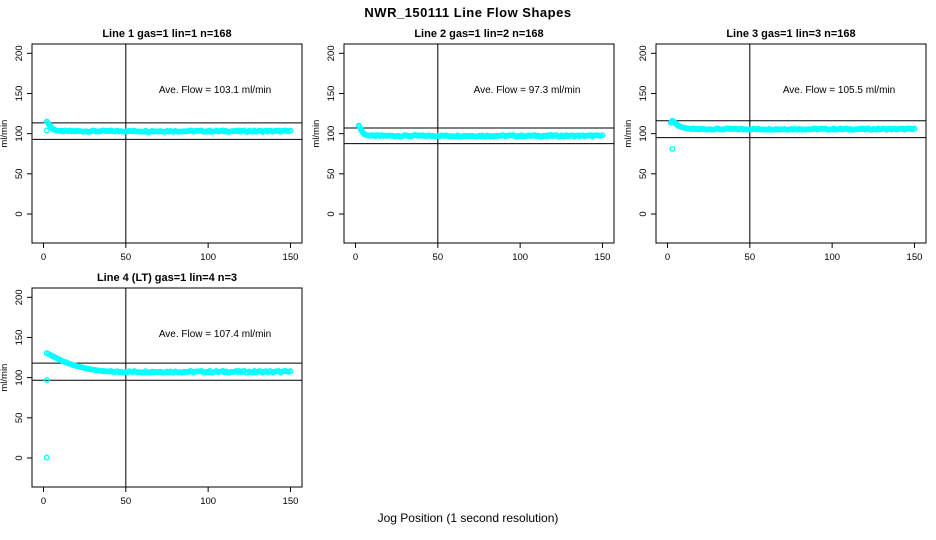 The width and height of the screenshot is (936, 540). I want to click on subplot-line-2-canvas: 0 50 100 150 0 50 100 150 200 ml/min, so click(463, 153).